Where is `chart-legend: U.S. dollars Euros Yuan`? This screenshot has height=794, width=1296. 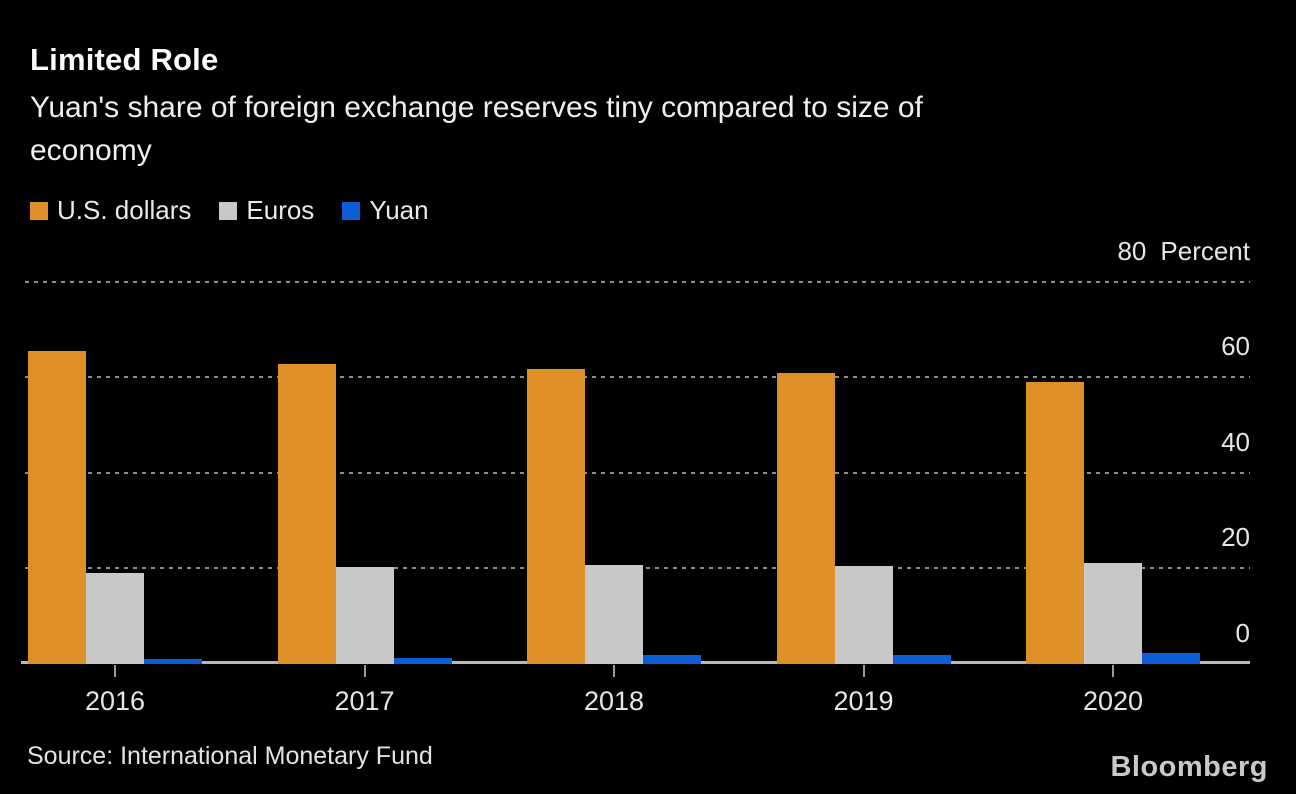 chart-legend: U.S. dollars Euros Yuan is located at coordinates (229, 210).